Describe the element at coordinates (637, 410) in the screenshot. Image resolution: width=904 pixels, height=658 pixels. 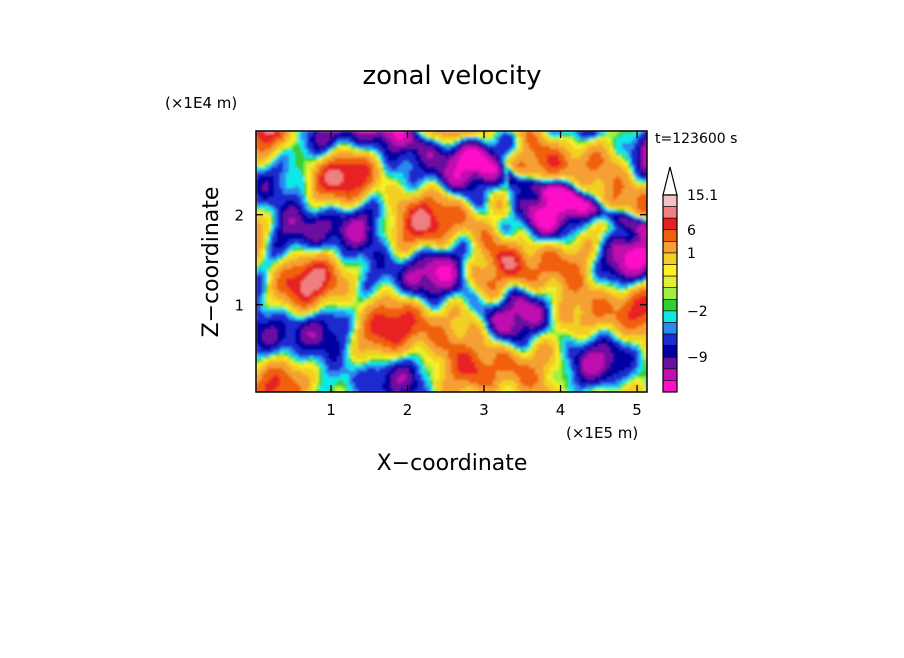
I see `x-tick-label: 5` at that location.